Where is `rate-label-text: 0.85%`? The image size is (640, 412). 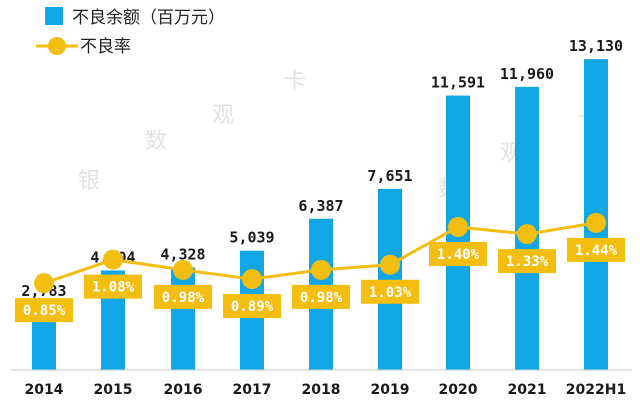
rate-label-text: 0.85% is located at coordinates (44, 311).